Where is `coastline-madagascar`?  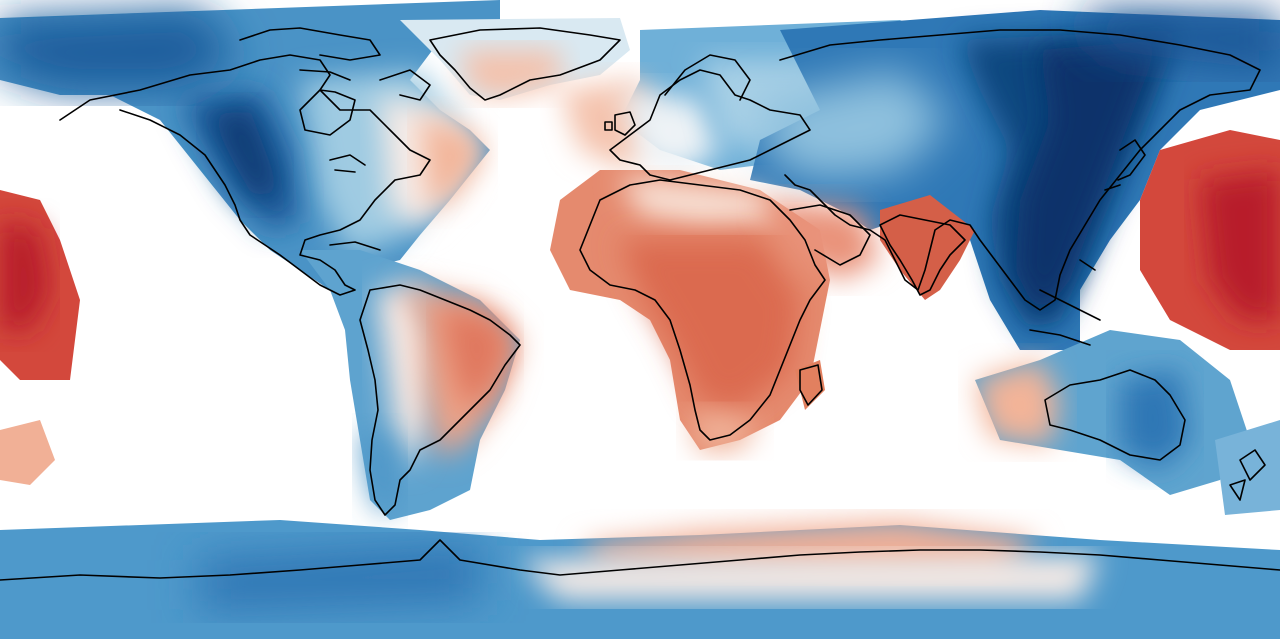
coastline-madagascar is located at coordinates (811, 385).